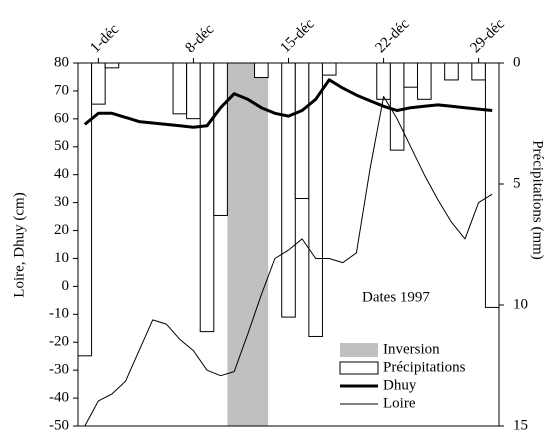 The width and height of the screenshot is (553, 439). What do you see at coordinates (520, 425) in the screenshot?
I see `y2-tick-label: 15` at bounding box center [520, 425].